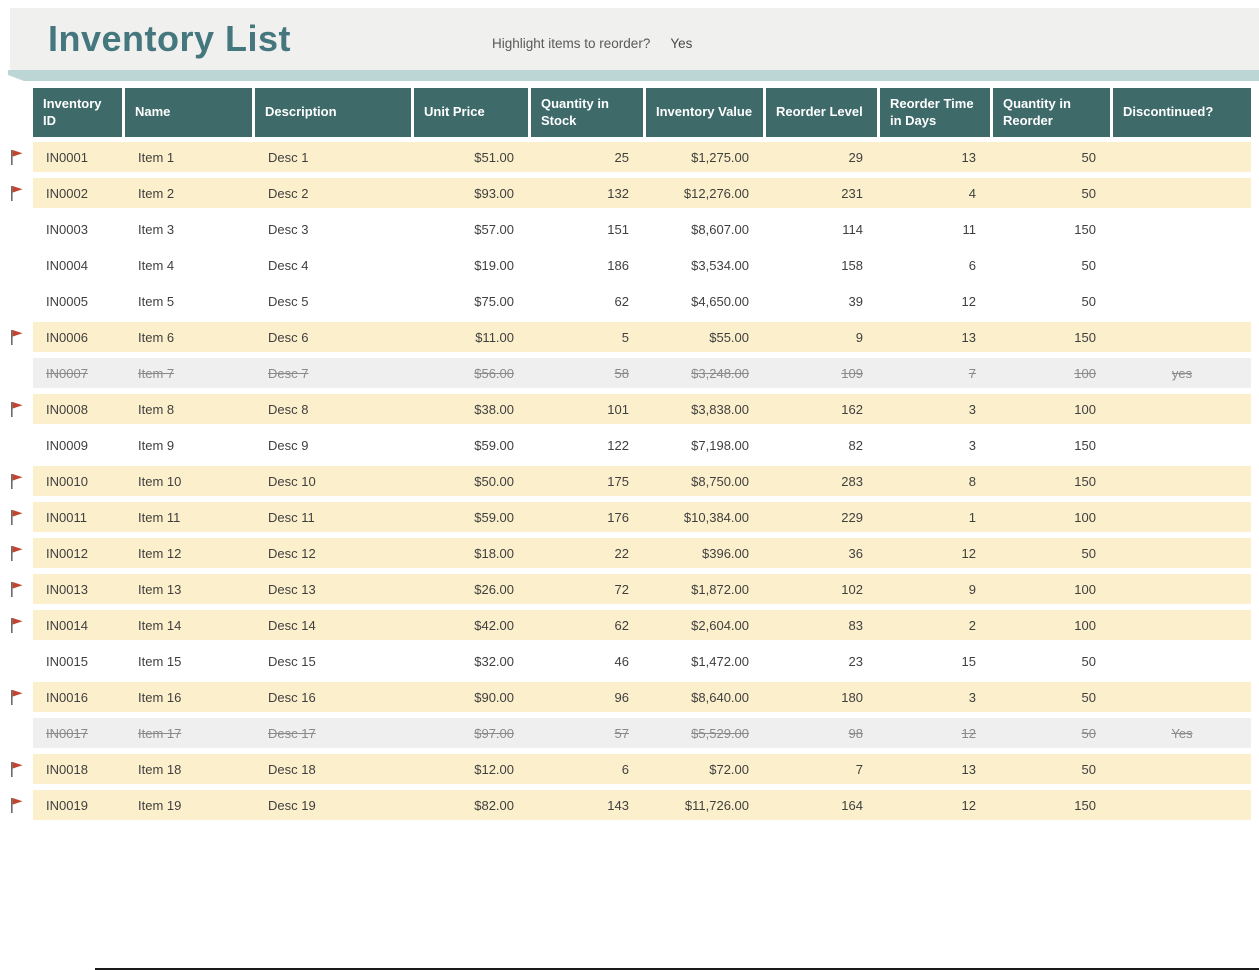 The height and width of the screenshot is (970, 1259). I want to click on cell-unit-price: $19.00, so click(494, 265).